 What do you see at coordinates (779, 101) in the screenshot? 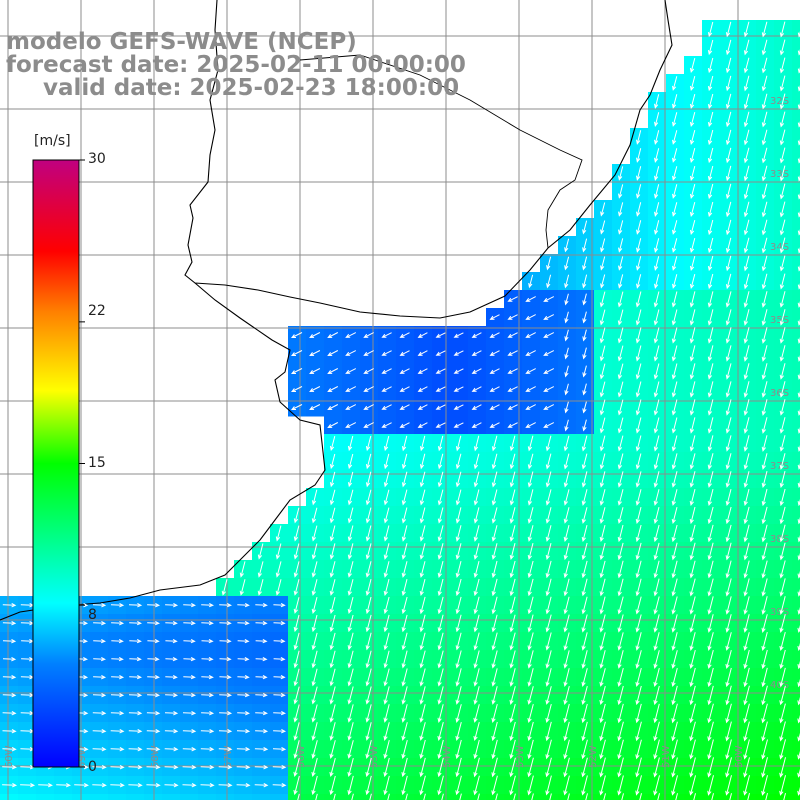
I see `lat-label: 32S` at bounding box center [779, 101].